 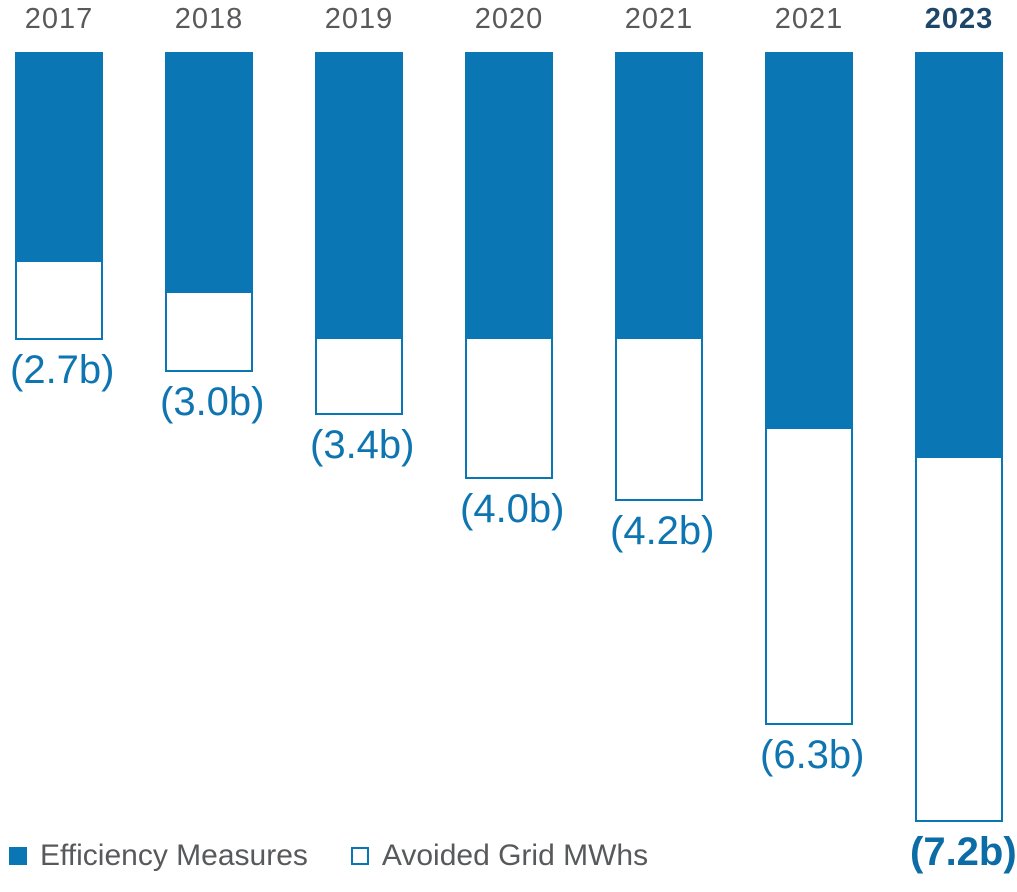 What do you see at coordinates (62, 370) in the screenshot?
I see `total-value-label: (2.7b)` at bounding box center [62, 370].